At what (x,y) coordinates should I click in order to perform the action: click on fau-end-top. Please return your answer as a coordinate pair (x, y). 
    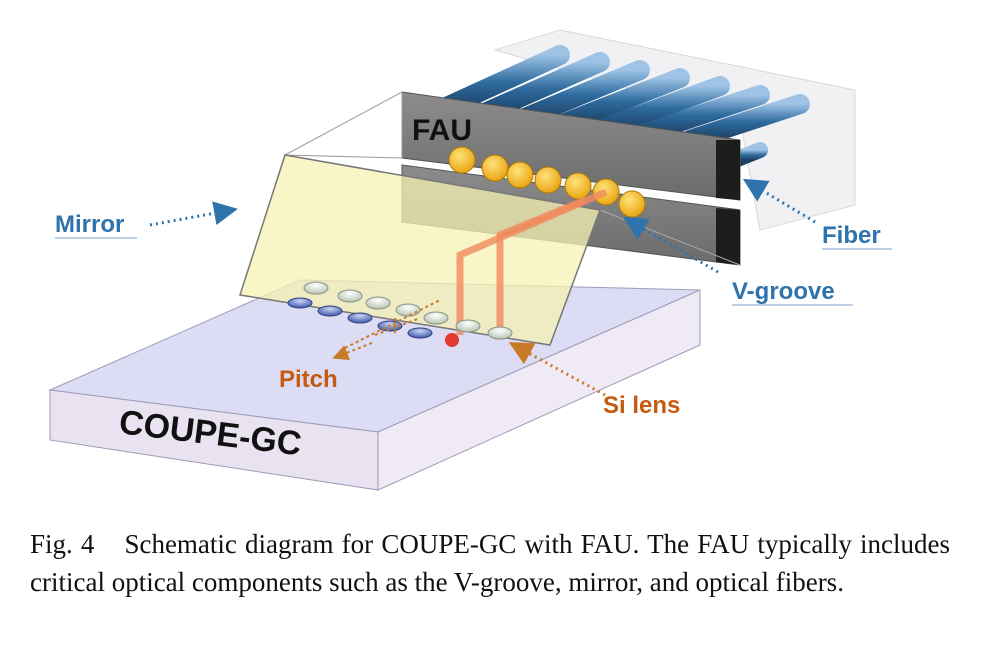
    Looking at the image, I should click on (728, 170).